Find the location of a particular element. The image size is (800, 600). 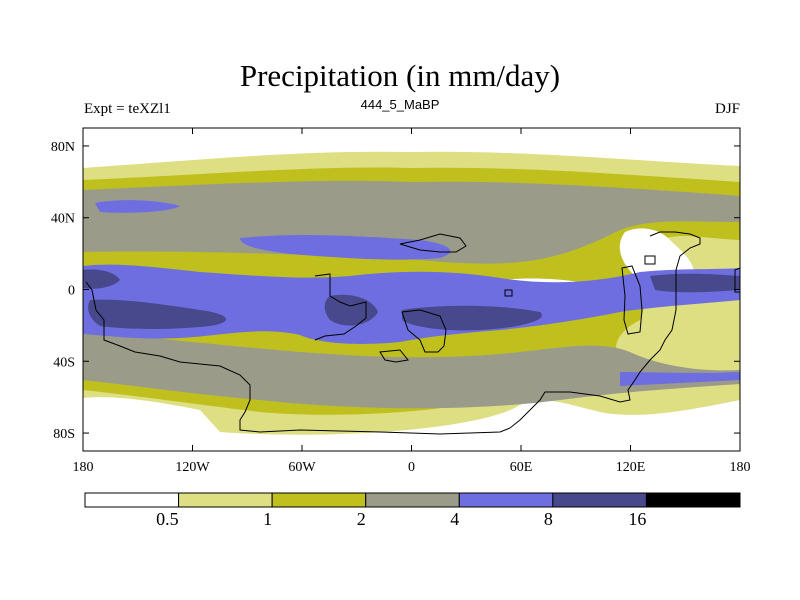

band-navy-east-pacific is located at coordinates (157, 314).